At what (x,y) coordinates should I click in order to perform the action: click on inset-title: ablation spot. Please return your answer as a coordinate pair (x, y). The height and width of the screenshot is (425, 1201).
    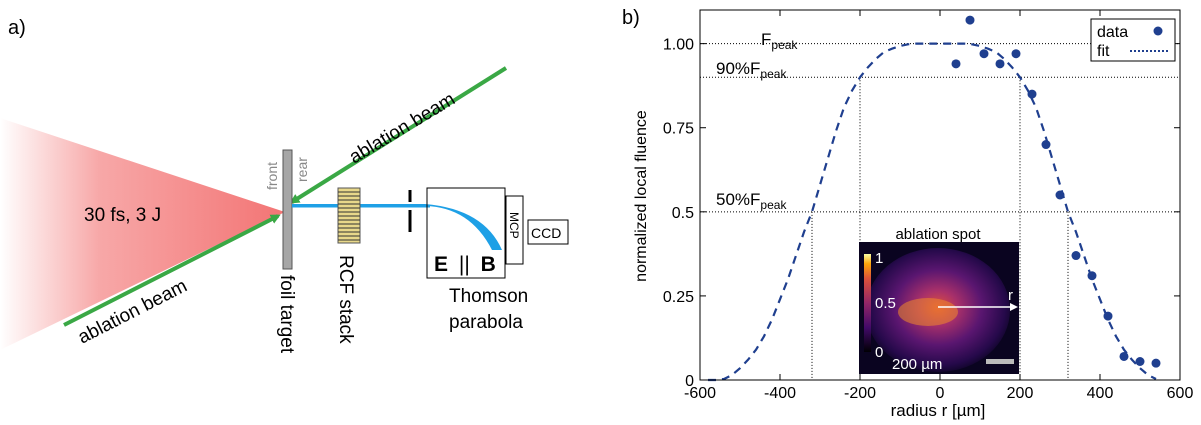
    Looking at the image, I should click on (938, 234).